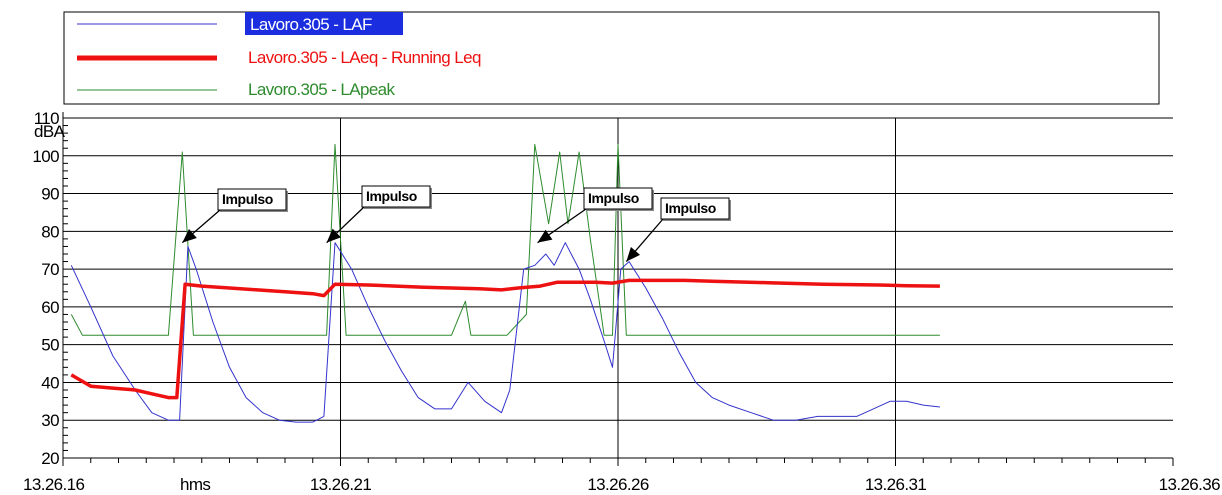 This screenshot has width=1222, height=495. What do you see at coordinates (50, 382) in the screenshot?
I see `y-tick-label: 40` at bounding box center [50, 382].